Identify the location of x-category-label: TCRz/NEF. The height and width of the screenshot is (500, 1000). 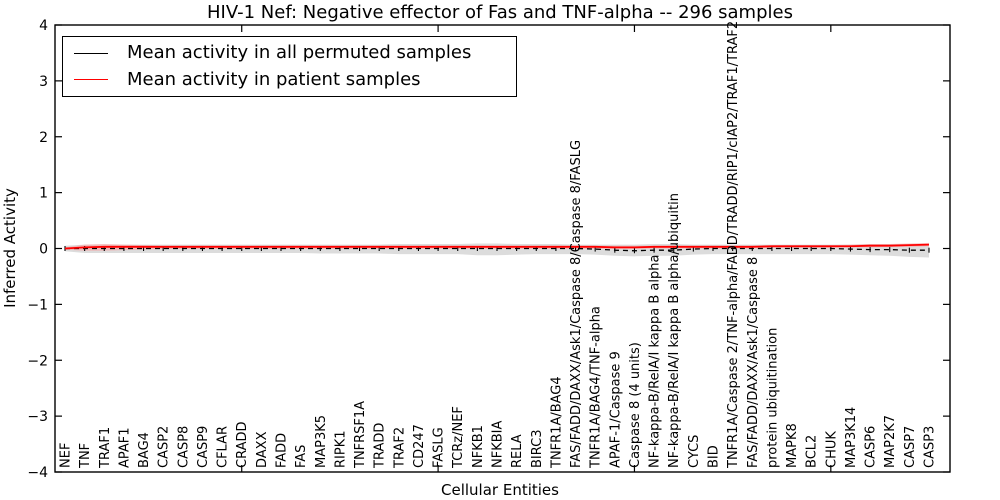
(458, 437).